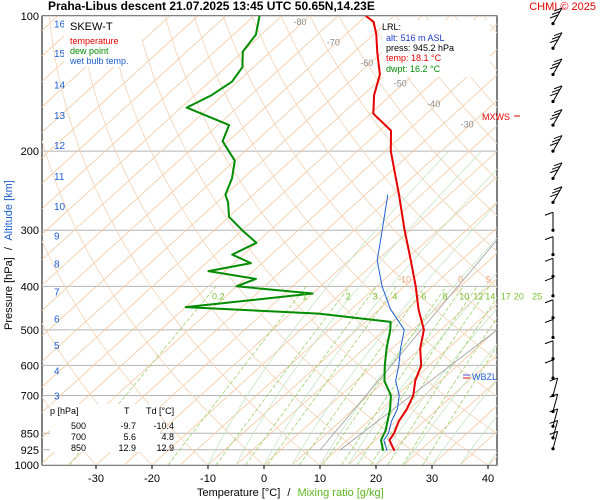  Describe the element at coordinates (415, 38) in the screenshot. I see `lrl-altitude: alt: 516 m ASL` at that location.